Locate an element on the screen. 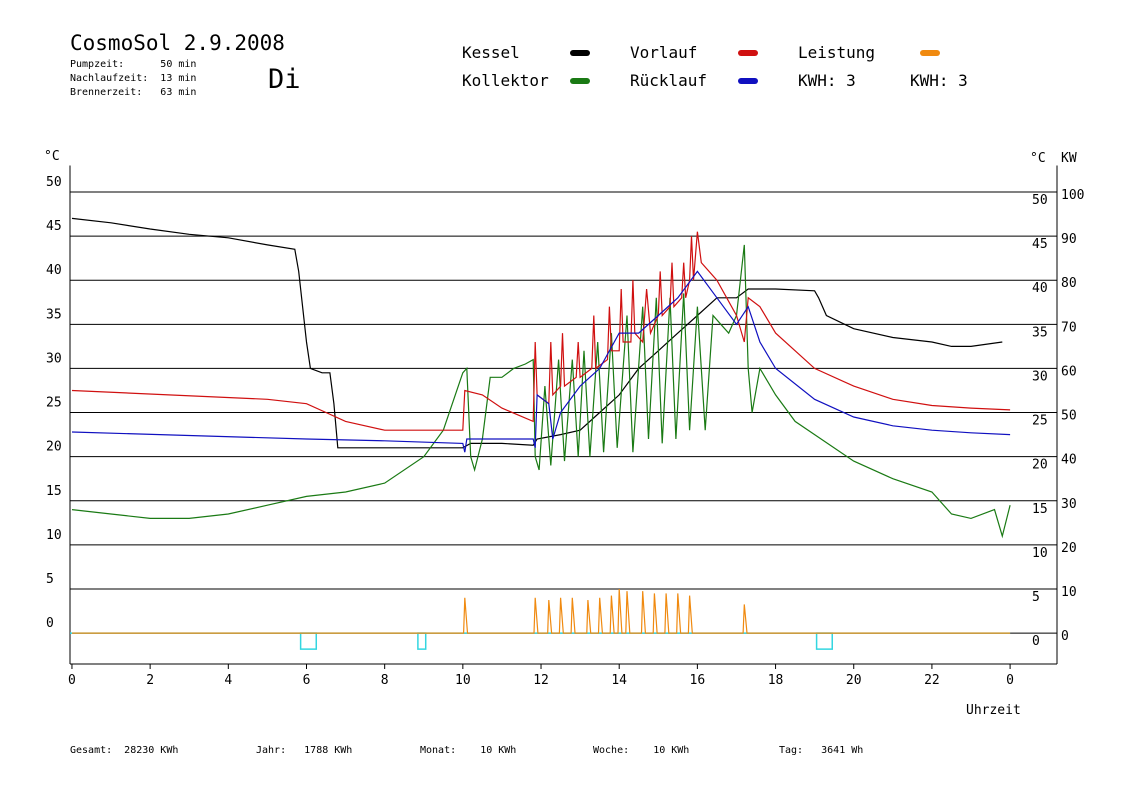 Image resolution: width=1148 pixels, height=812 pixels. legend-label: Kollektor is located at coordinates (505, 80).